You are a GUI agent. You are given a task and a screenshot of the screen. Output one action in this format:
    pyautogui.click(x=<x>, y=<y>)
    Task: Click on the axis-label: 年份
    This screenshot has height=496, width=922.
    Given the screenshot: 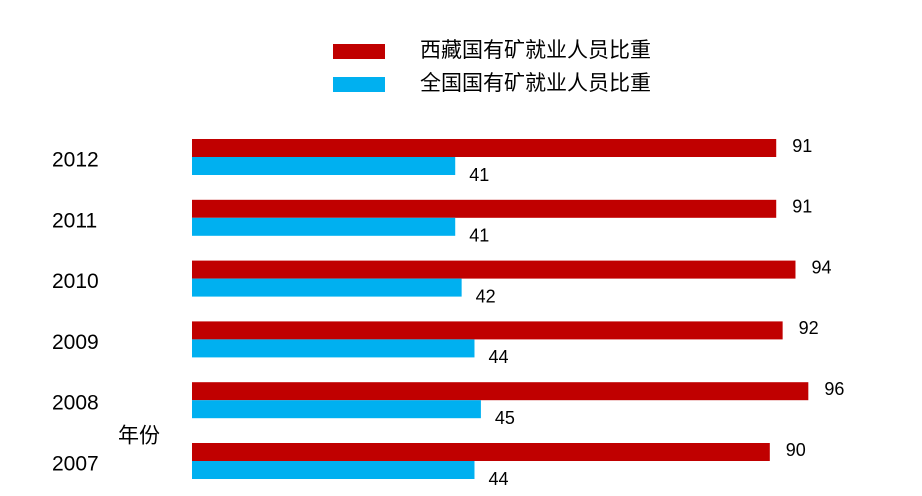 What is the action you would take?
    pyautogui.click(x=139, y=436)
    